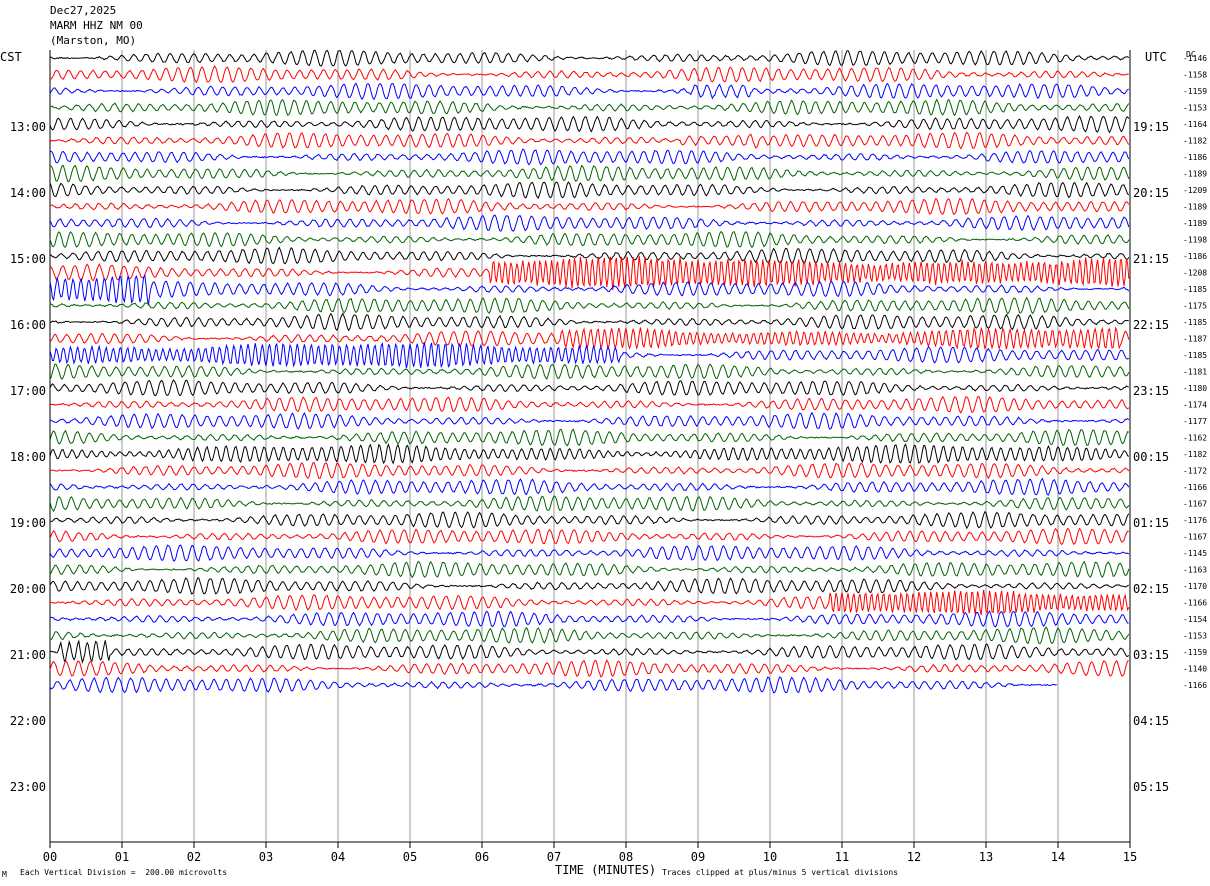  Describe the element at coordinates (338, 857) in the screenshot. I see `x-tick-label: 04` at that location.